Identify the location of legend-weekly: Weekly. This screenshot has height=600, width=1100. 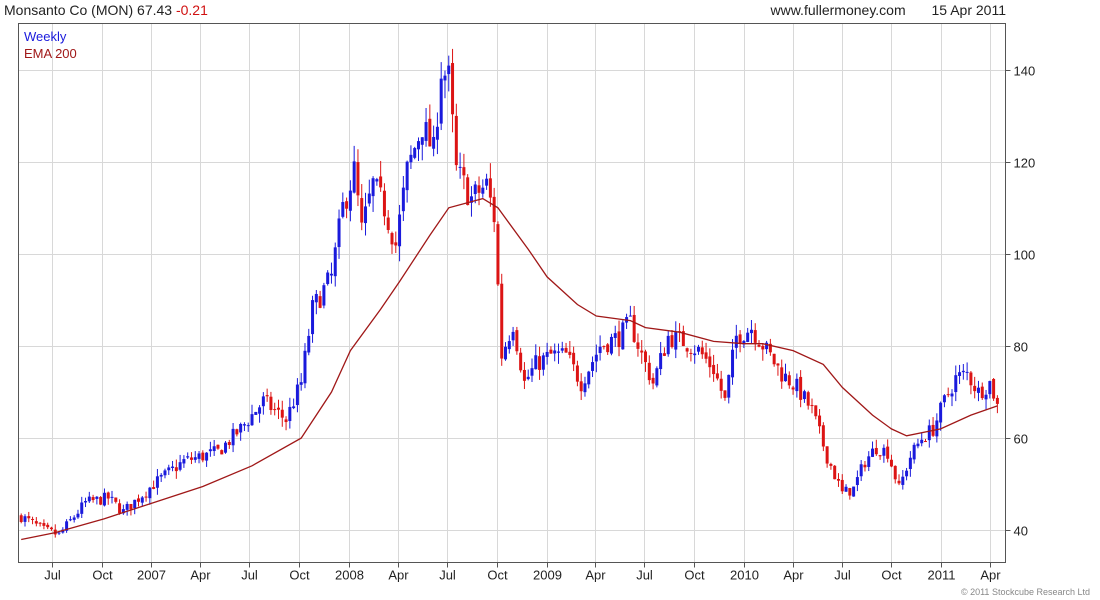
(45, 36).